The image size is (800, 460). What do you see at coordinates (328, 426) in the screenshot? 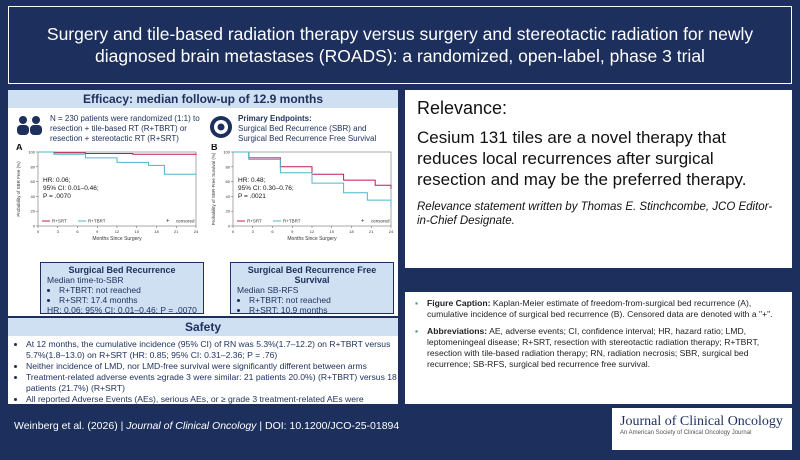
I see `citation-end: | DOI: 10.1200/JCO-25-01894` at bounding box center [328, 426].